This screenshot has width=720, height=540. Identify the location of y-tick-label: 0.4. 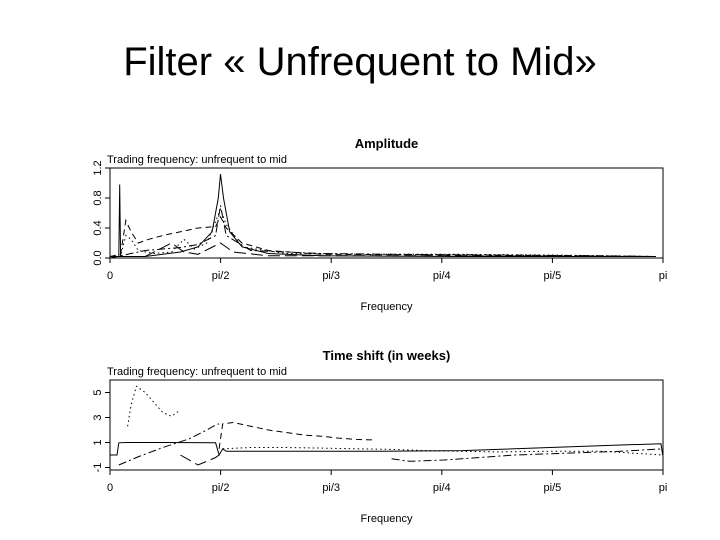
(98, 227).